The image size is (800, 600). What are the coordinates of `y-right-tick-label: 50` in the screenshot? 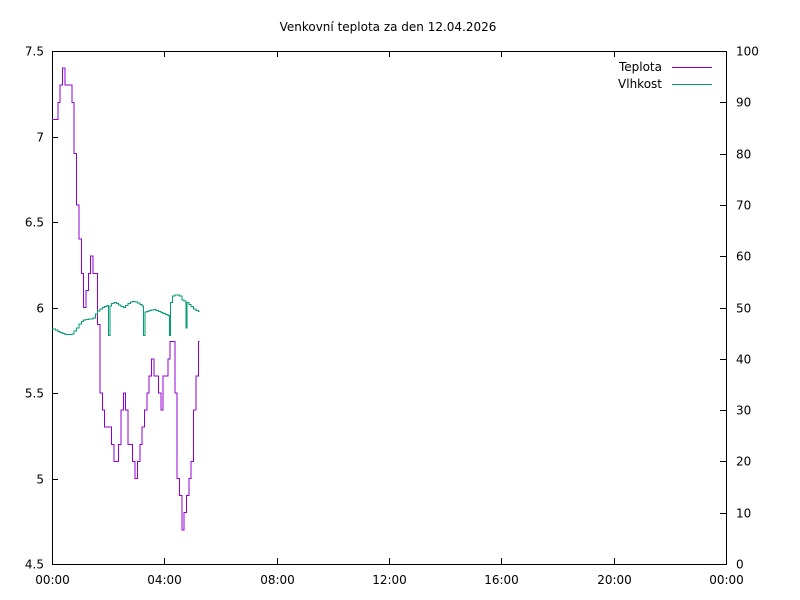 It's located at (743, 309).